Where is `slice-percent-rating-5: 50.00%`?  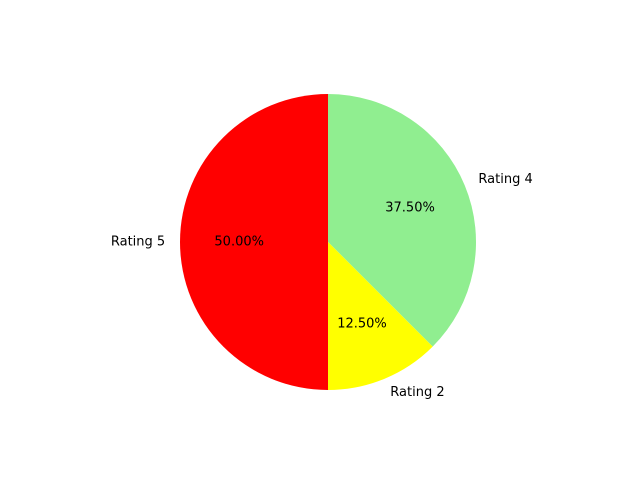
slice-percent-rating-5: 50.00% is located at coordinates (239, 242).